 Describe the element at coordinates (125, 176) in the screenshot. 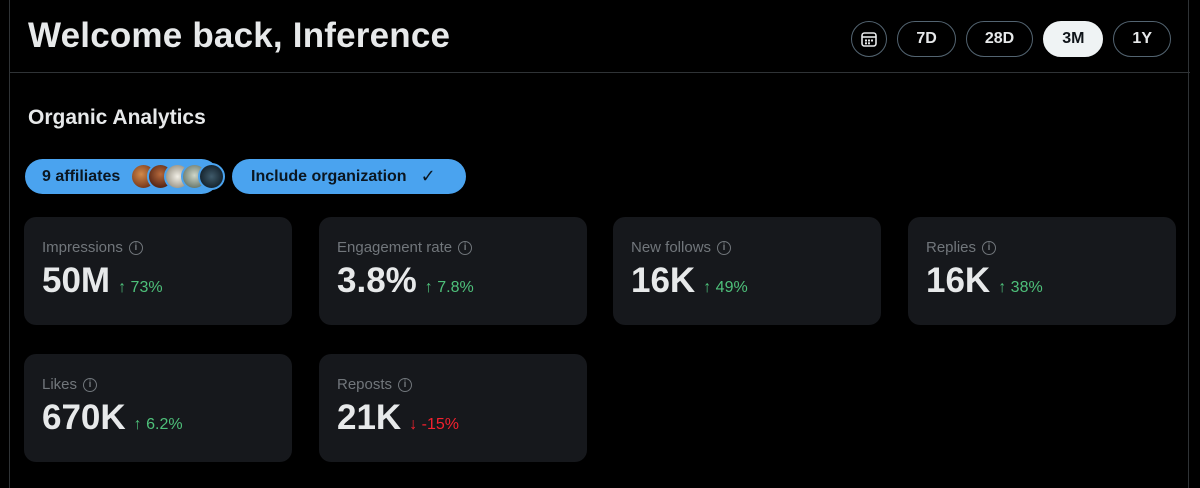

I see `affiliates-filter-button: 9 affiliates` at that location.